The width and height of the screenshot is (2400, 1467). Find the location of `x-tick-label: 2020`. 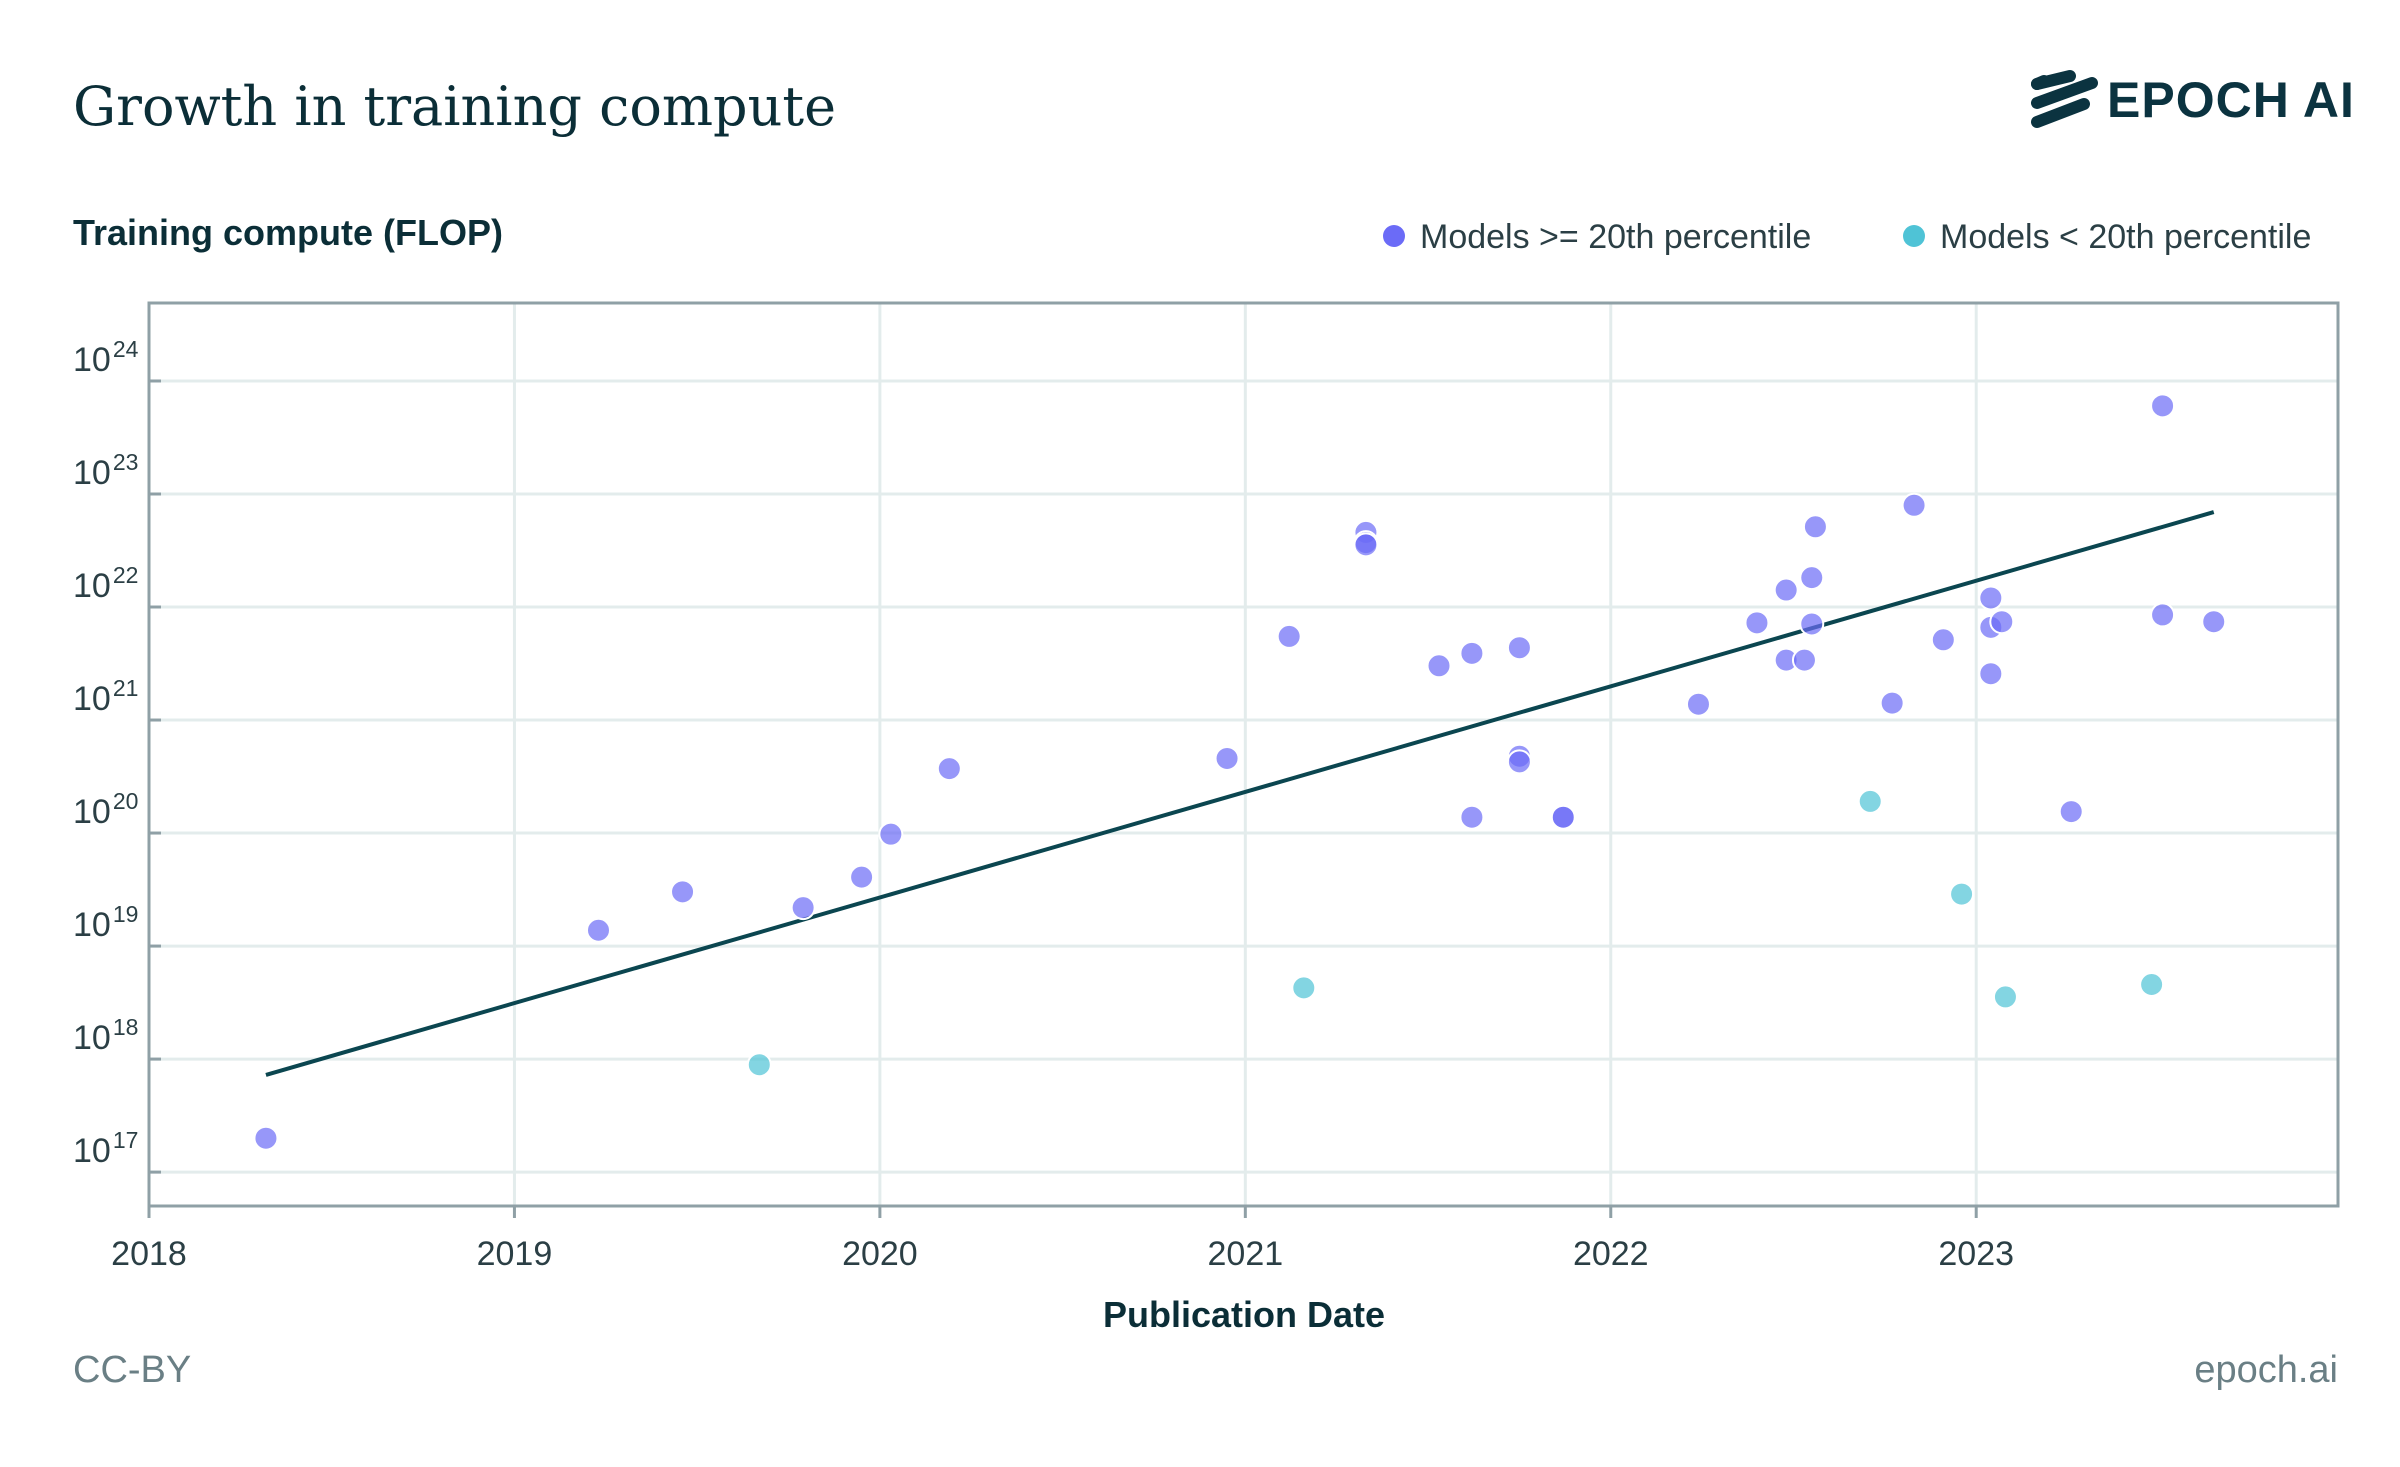

x-tick-label: 2020 is located at coordinates (880, 1254).